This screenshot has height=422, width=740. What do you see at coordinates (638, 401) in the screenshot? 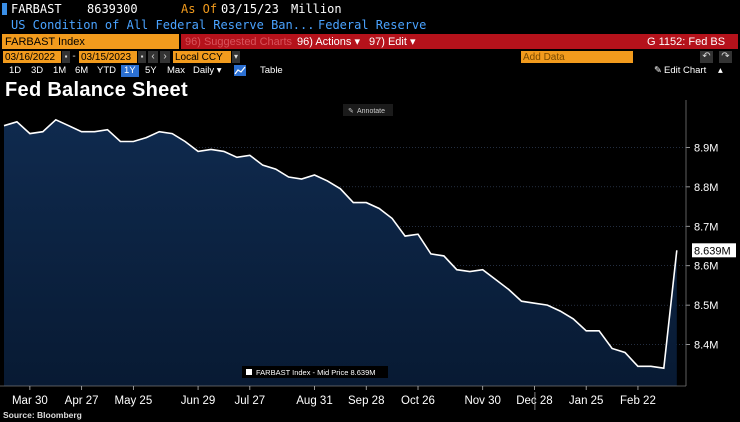
I see `x-tick-label: Feb 22` at bounding box center [638, 401].